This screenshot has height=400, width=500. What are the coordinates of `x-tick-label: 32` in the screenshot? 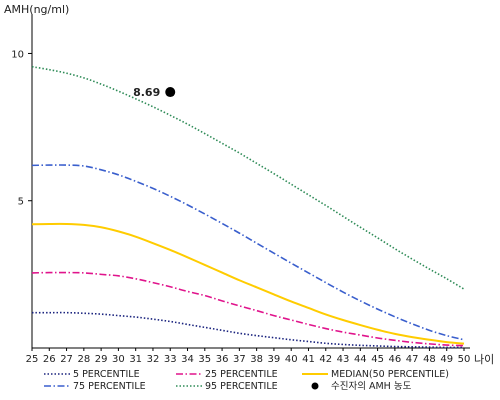 It's located at (153, 359).